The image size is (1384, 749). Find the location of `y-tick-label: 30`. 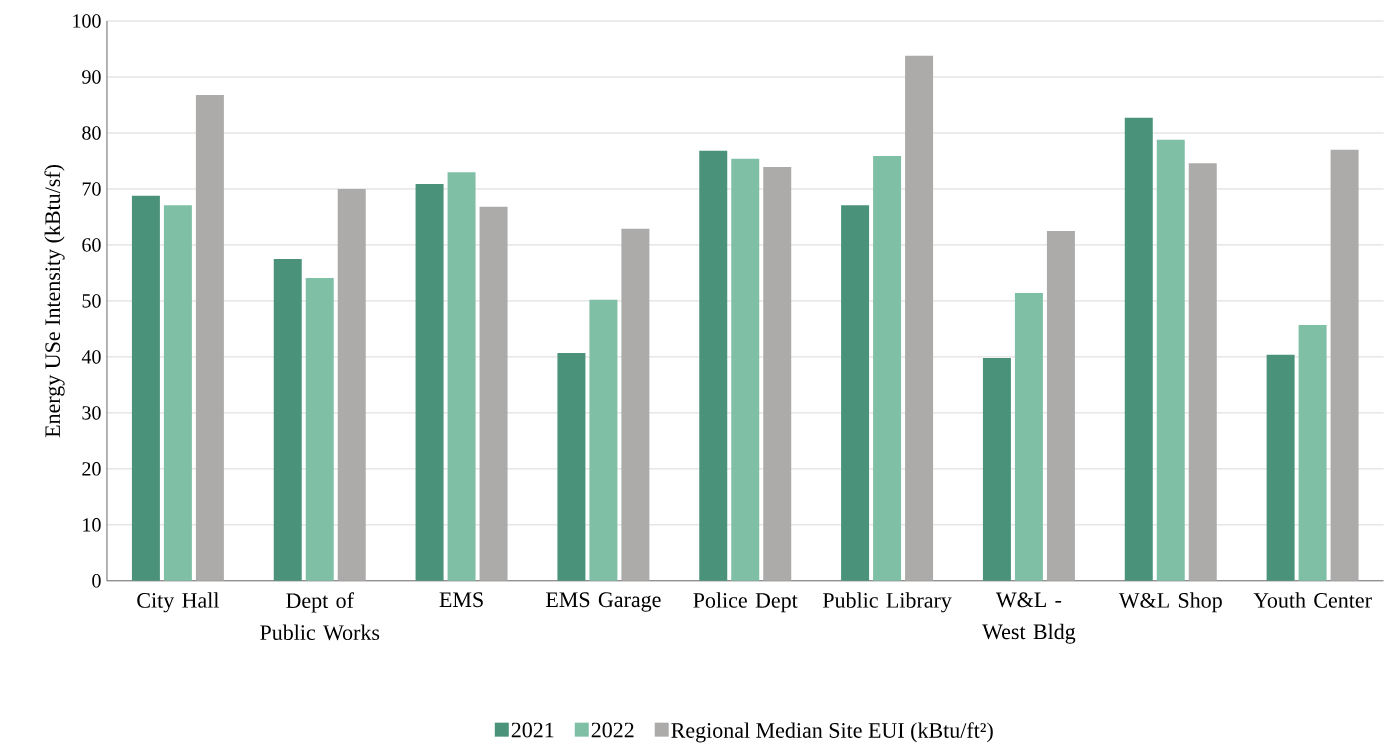

y-tick-label: 30 is located at coordinates (91, 413).